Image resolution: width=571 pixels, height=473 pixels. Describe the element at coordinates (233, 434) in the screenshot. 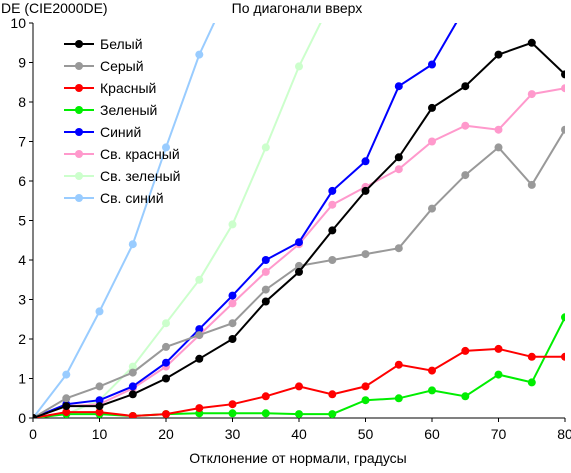

I see `x-tick-label: 30` at that location.